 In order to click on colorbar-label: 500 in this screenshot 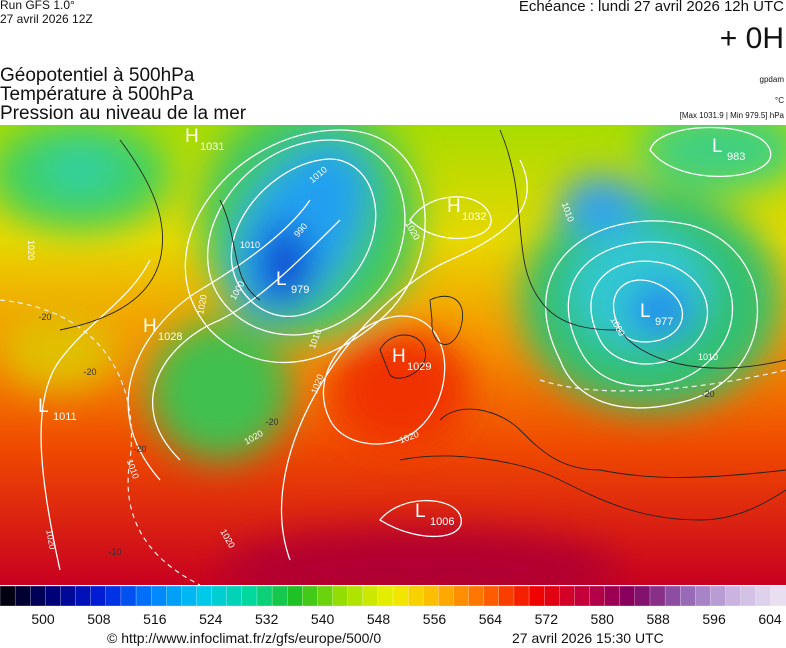, I will do `click(43, 619)`.